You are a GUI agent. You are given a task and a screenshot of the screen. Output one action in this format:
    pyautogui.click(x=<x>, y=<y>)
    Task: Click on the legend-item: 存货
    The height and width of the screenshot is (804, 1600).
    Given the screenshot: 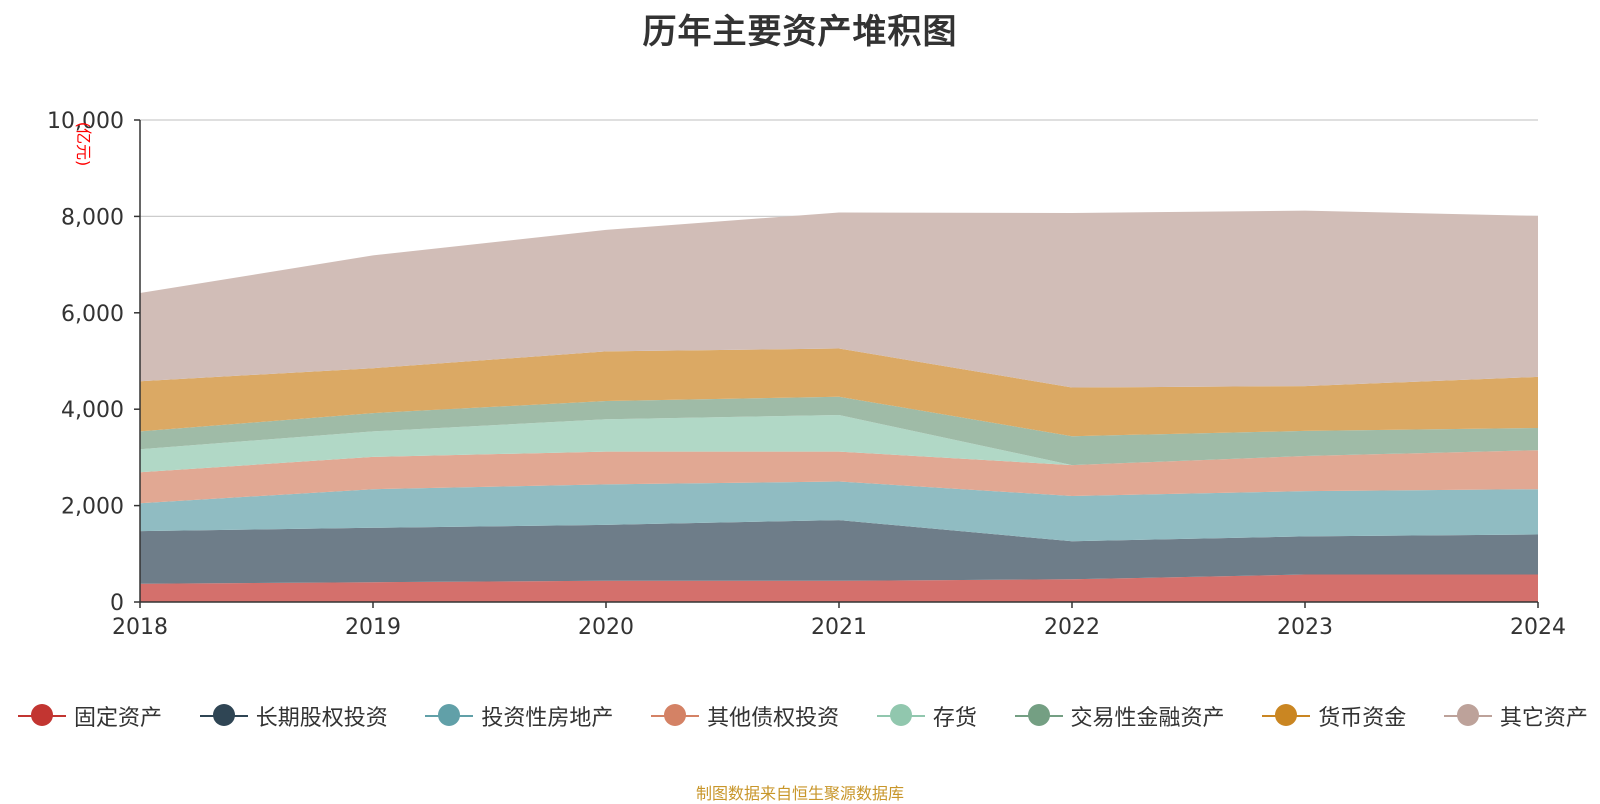 What is the action you would take?
    pyautogui.click(x=926, y=716)
    